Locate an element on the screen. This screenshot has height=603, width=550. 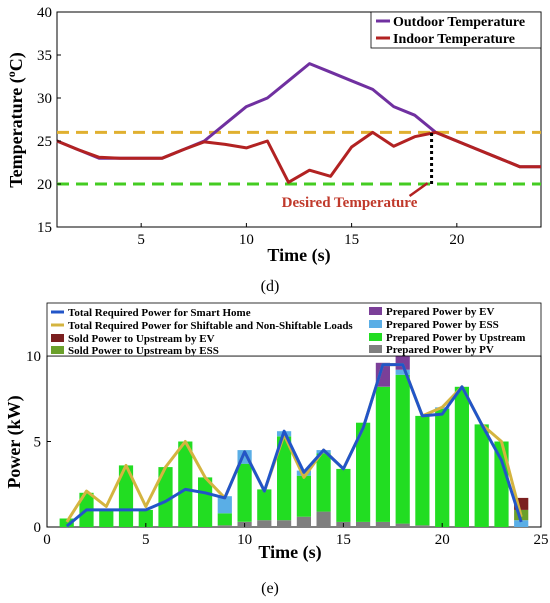
legend-prepared-upstream-label: Prepared Power by Upstream is located at coordinates (455, 338).